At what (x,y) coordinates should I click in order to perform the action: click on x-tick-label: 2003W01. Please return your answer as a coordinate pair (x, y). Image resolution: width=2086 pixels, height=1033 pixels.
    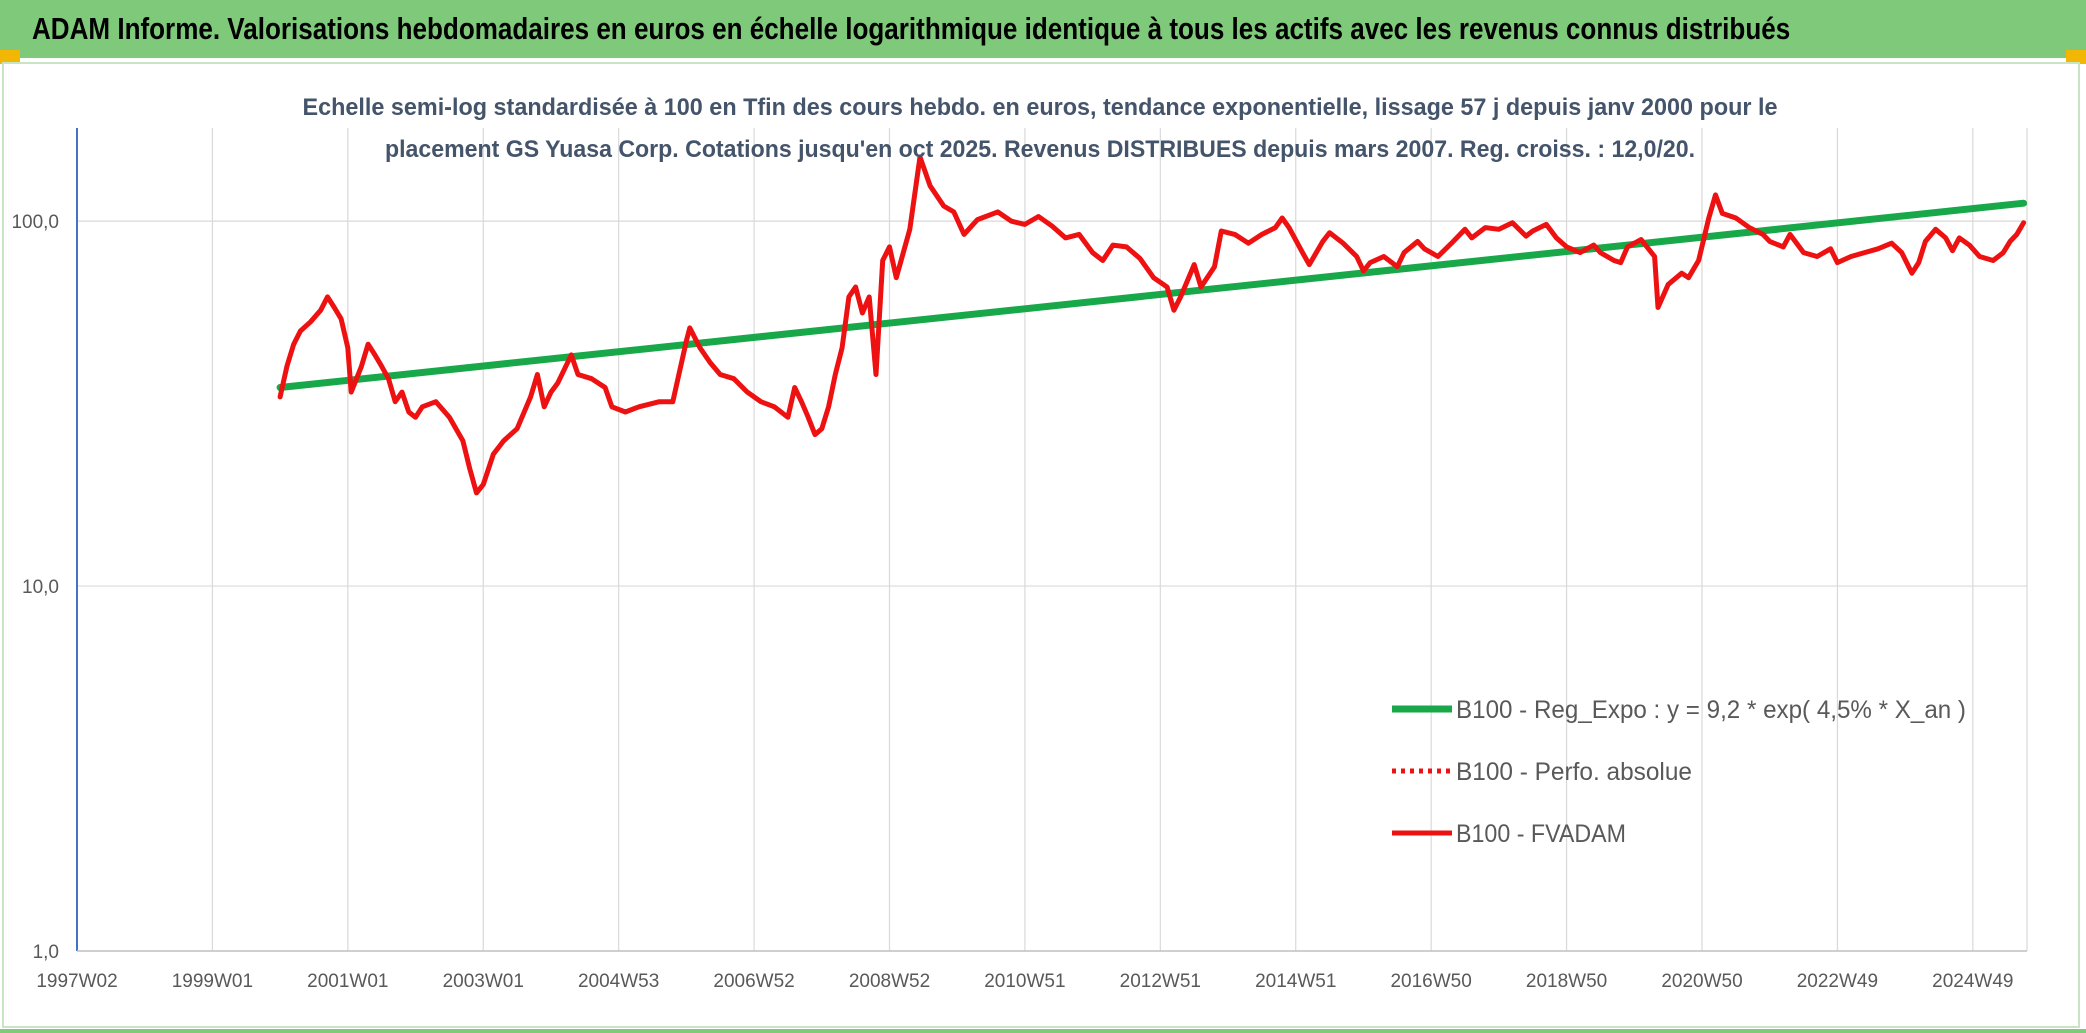
    Looking at the image, I should click on (483, 981).